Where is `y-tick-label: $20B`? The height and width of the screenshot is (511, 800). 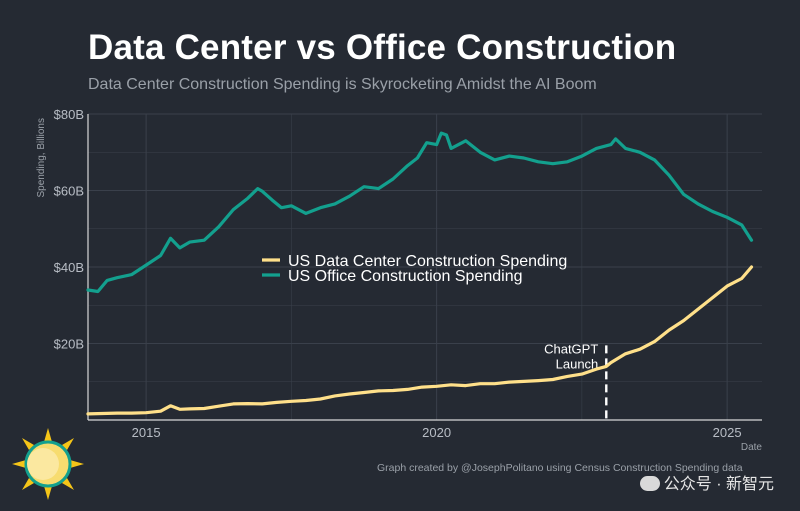
y-tick-label: $20B is located at coordinates (69, 344).